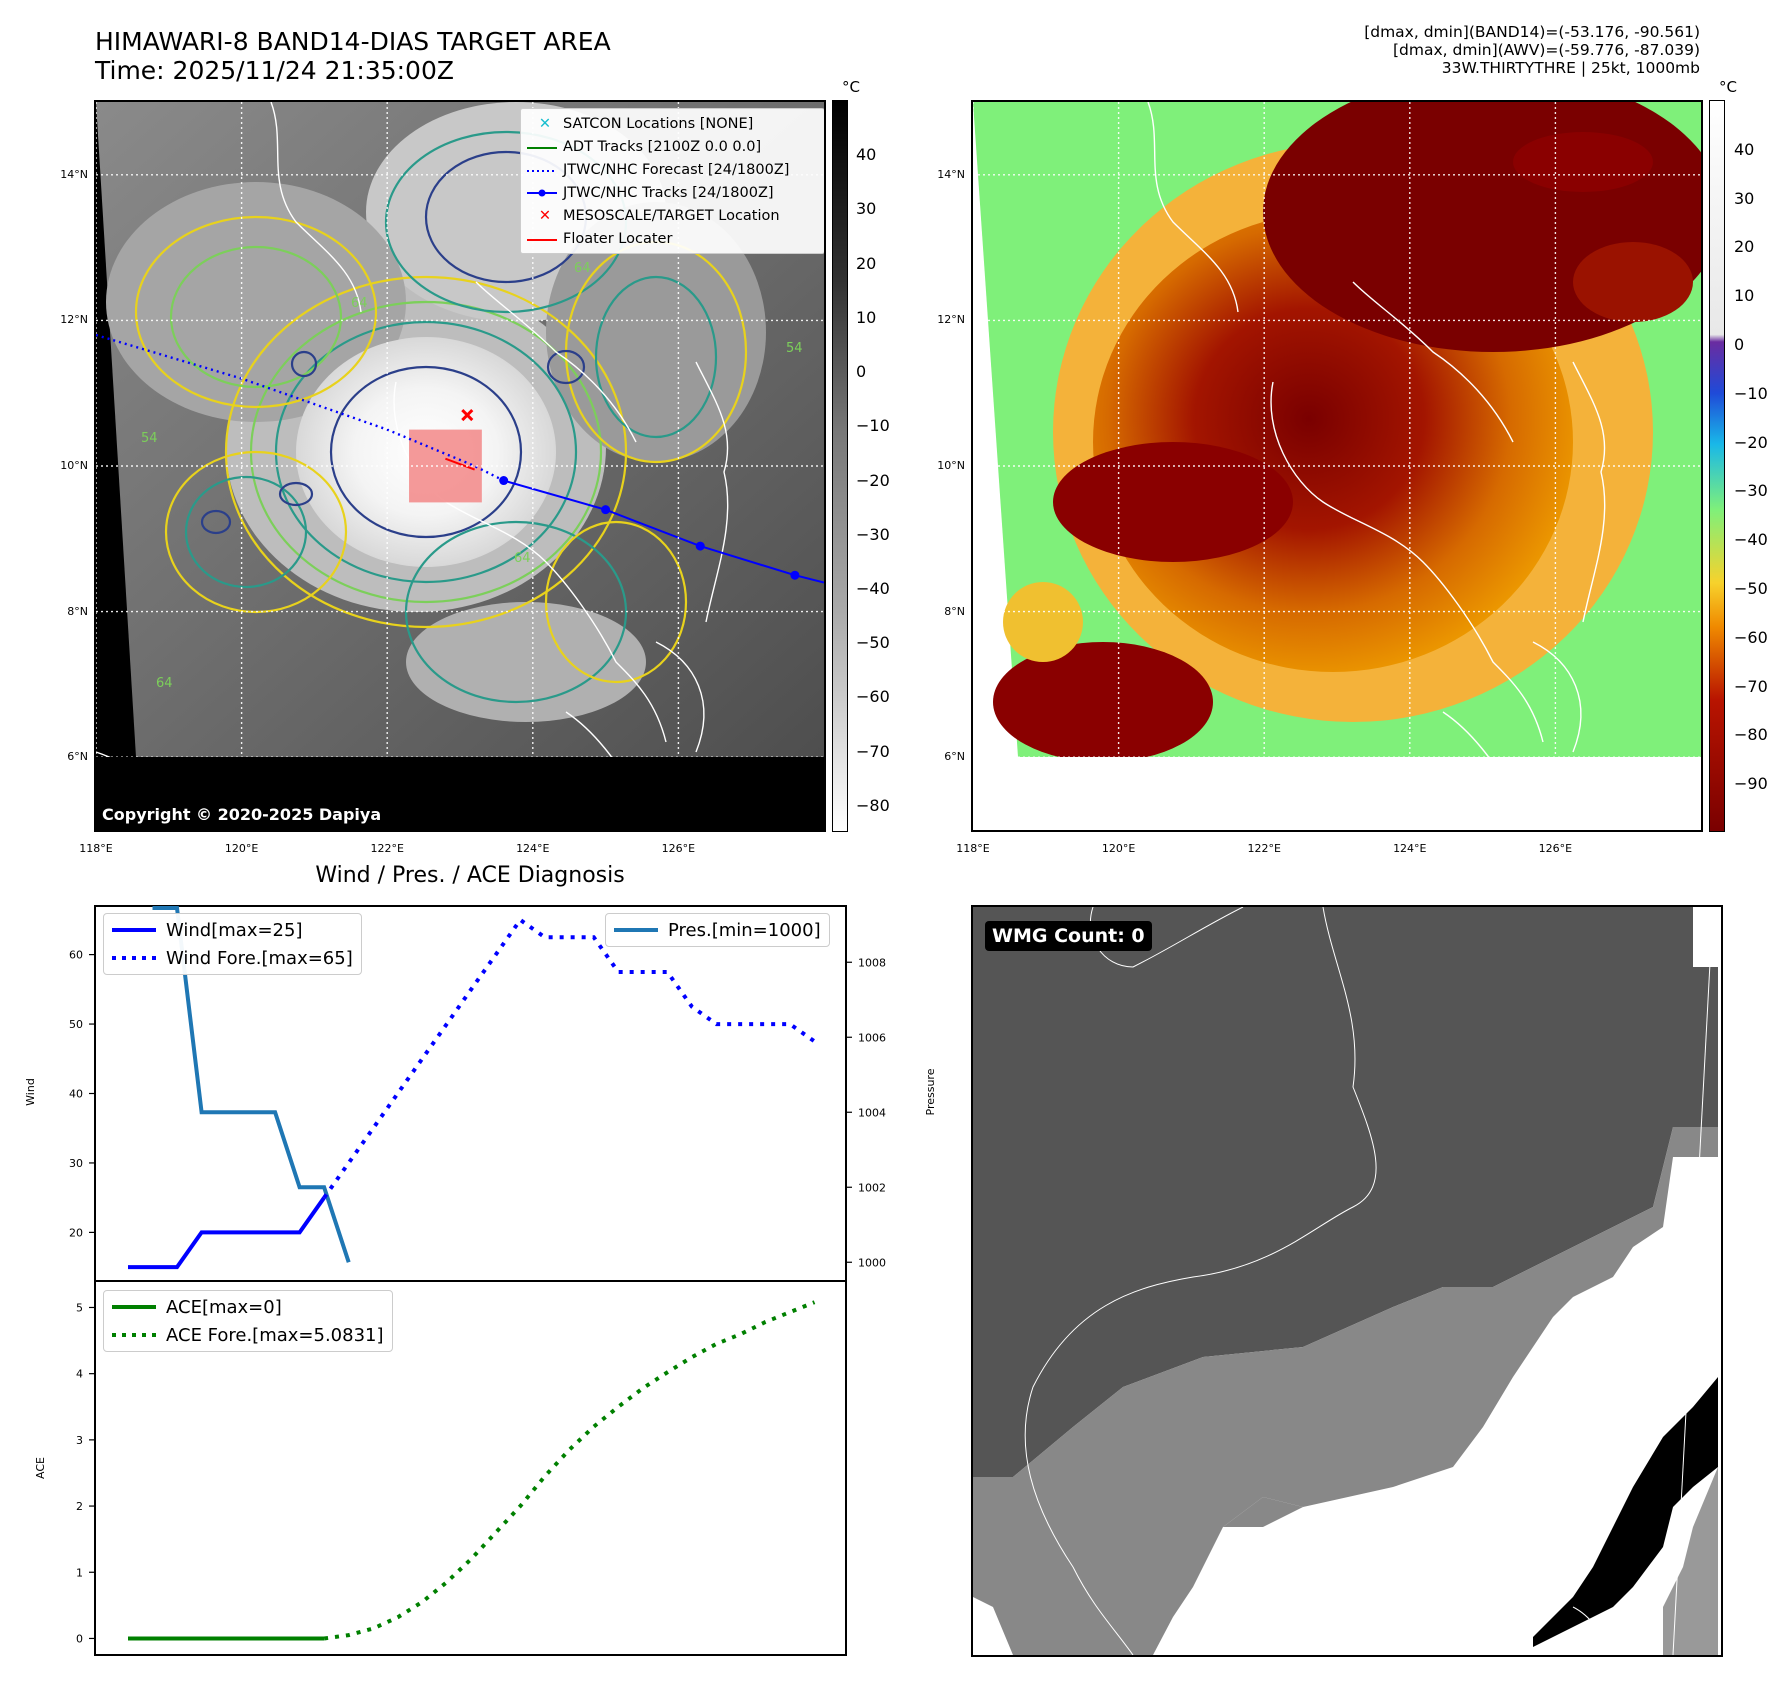 The width and height of the screenshot is (1788, 1690). What do you see at coordinates (533, 848) in the screenshot?
I see `lon-tick-label: 124°E` at bounding box center [533, 848].